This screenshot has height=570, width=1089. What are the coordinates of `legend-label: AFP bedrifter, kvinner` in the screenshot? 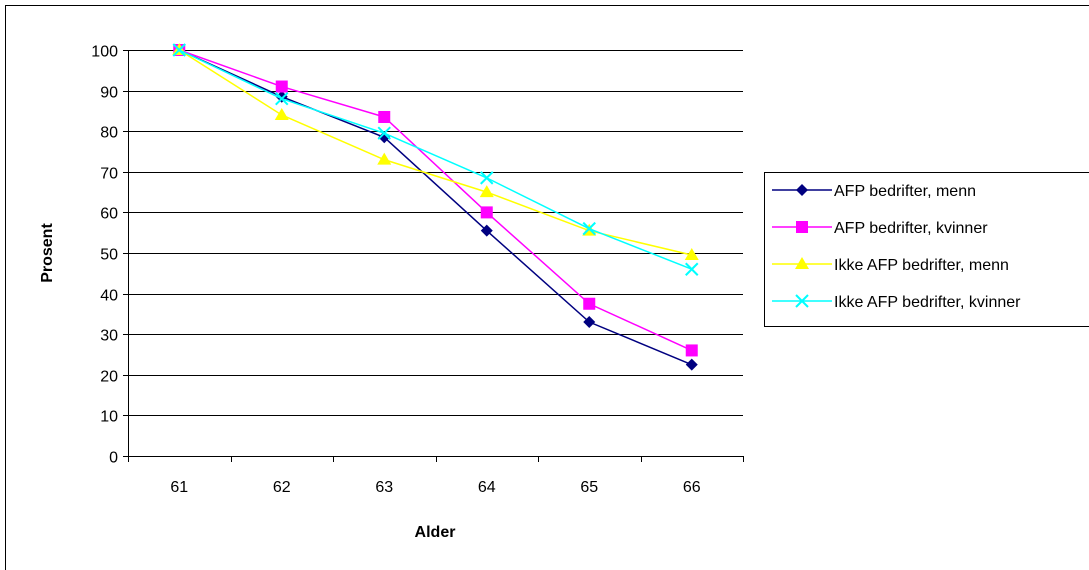 It's located at (911, 228).